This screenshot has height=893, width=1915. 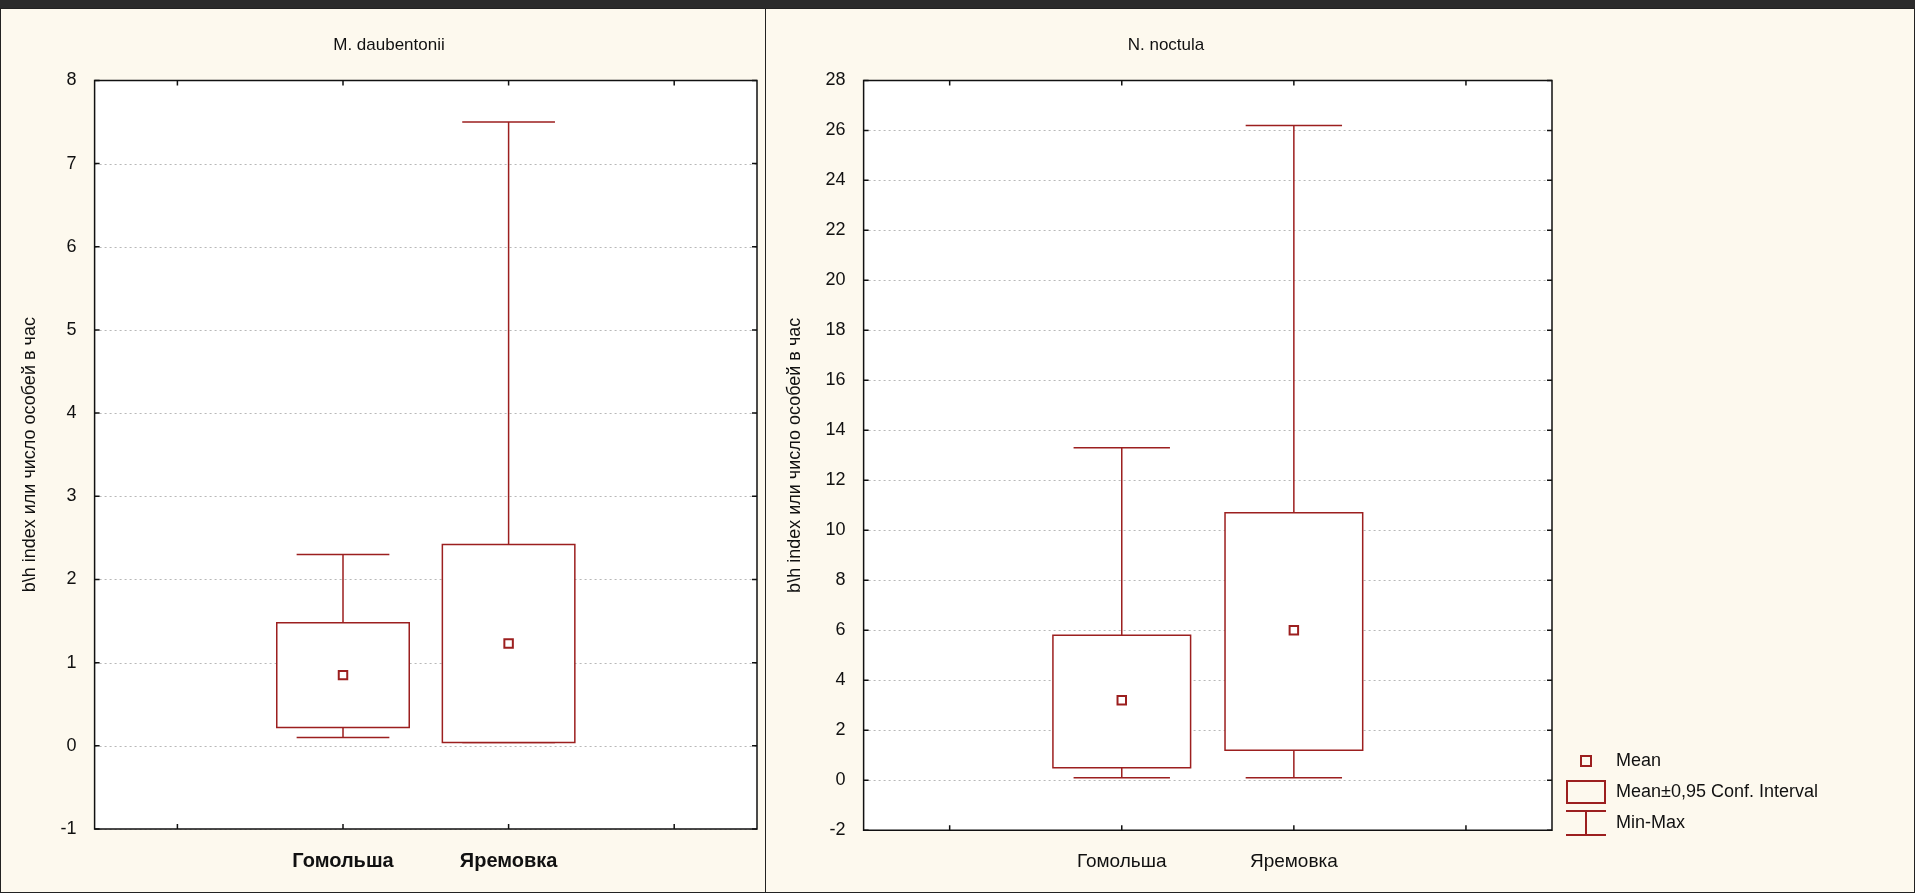 I want to click on y-tick-label: 16, so click(x=835, y=379).